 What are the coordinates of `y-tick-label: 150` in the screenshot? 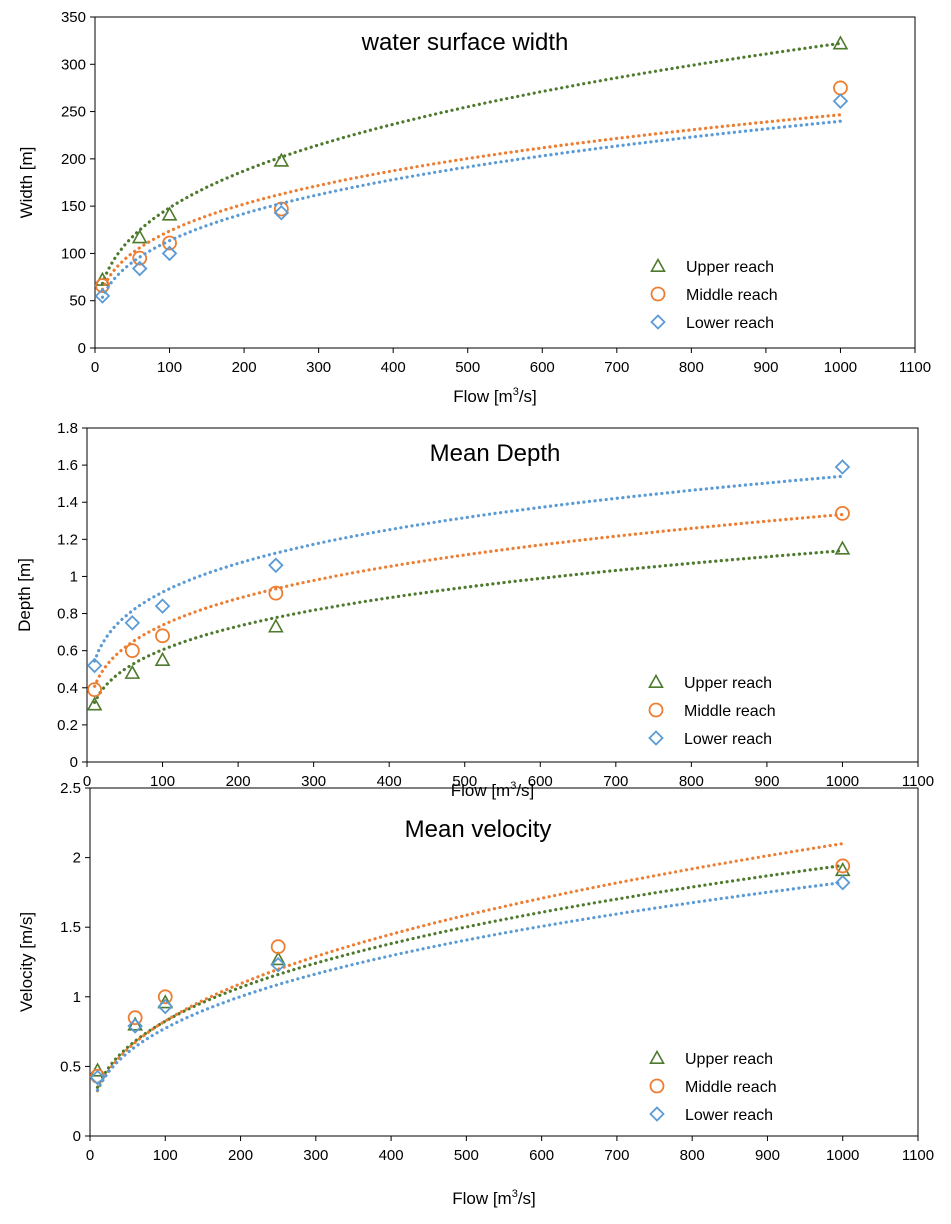 It's located at (73, 206).